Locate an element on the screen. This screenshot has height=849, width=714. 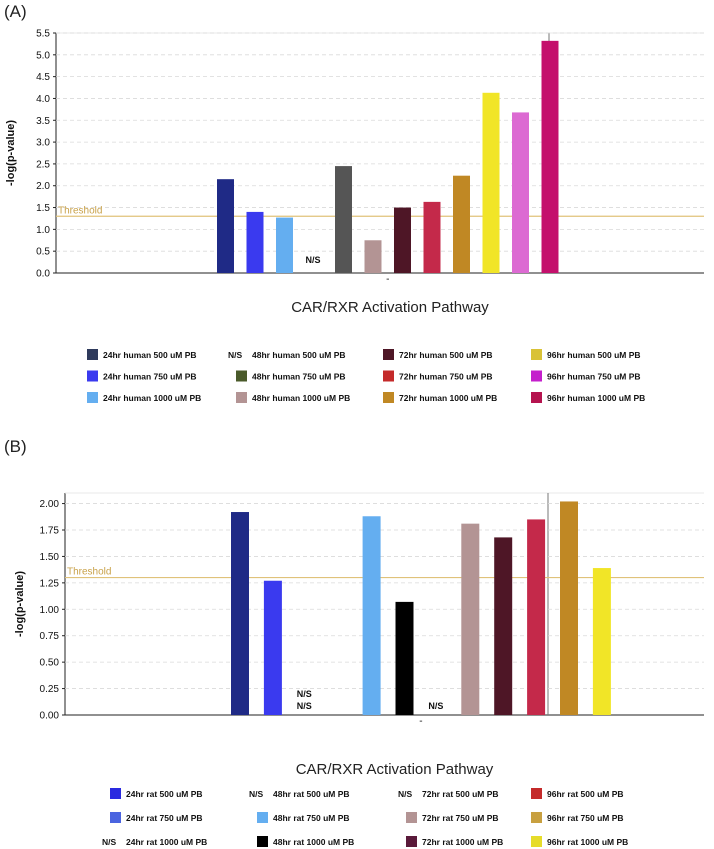
panel-b-legend-label: 96hr rat 1000 uM PB is located at coordinates (587, 842).